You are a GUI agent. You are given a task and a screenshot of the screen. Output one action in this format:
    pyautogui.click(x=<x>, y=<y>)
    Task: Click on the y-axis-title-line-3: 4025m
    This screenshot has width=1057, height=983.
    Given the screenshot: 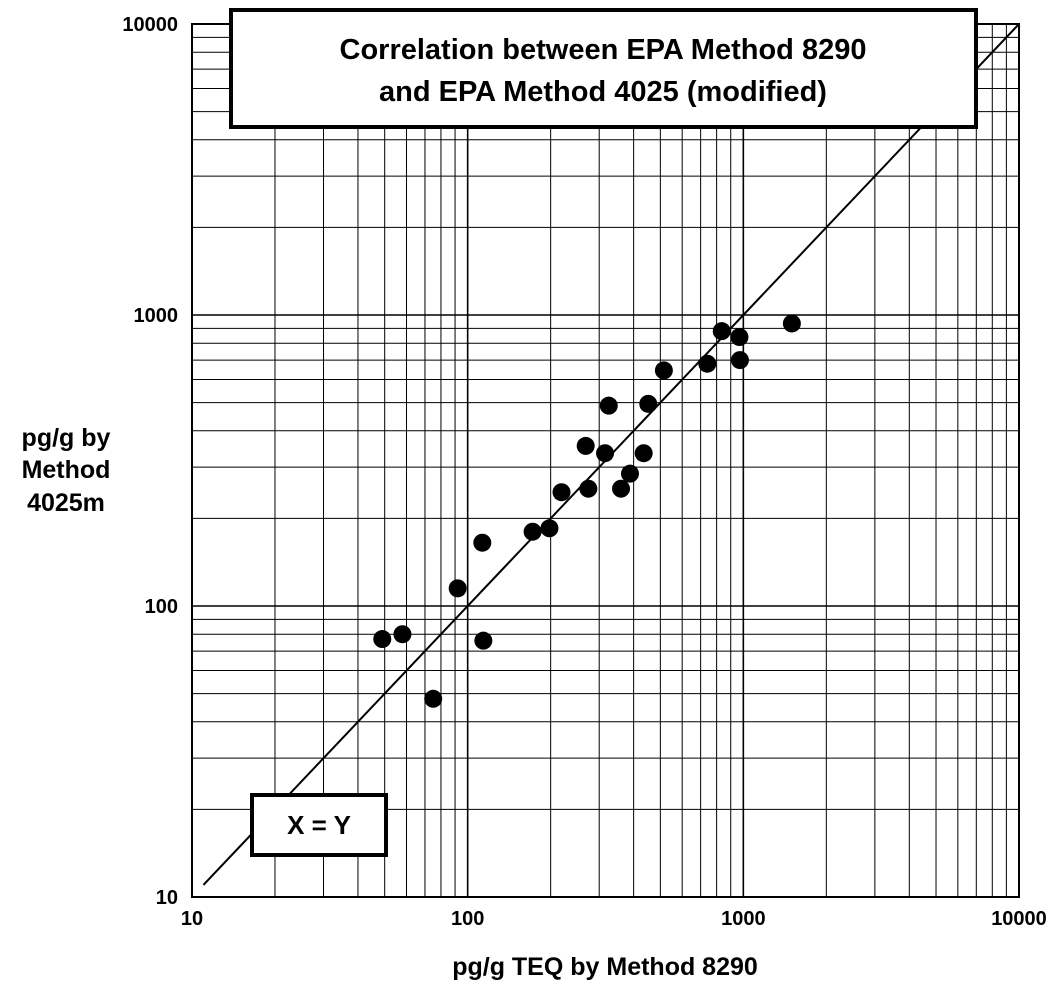 What is the action you would take?
    pyautogui.click(x=66, y=503)
    